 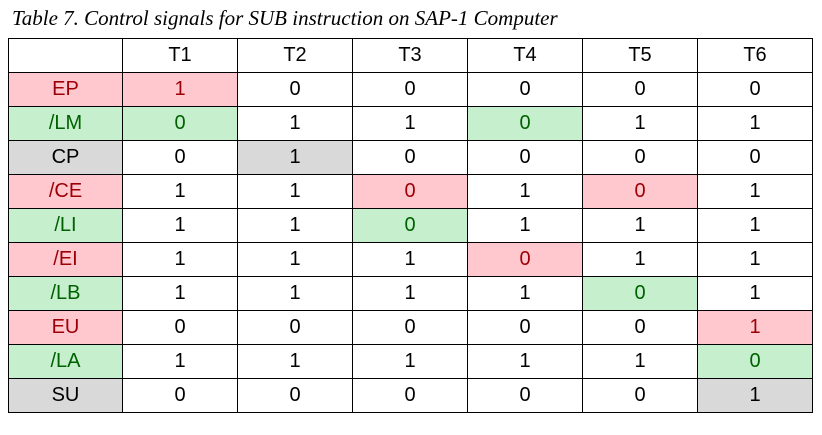 I want to click on header-t1: T1, so click(x=180, y=55).